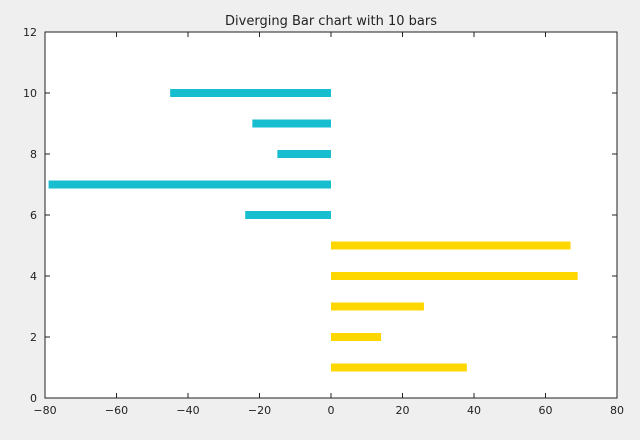  I want to click on x-tick-label: 40, so click(474, 410).